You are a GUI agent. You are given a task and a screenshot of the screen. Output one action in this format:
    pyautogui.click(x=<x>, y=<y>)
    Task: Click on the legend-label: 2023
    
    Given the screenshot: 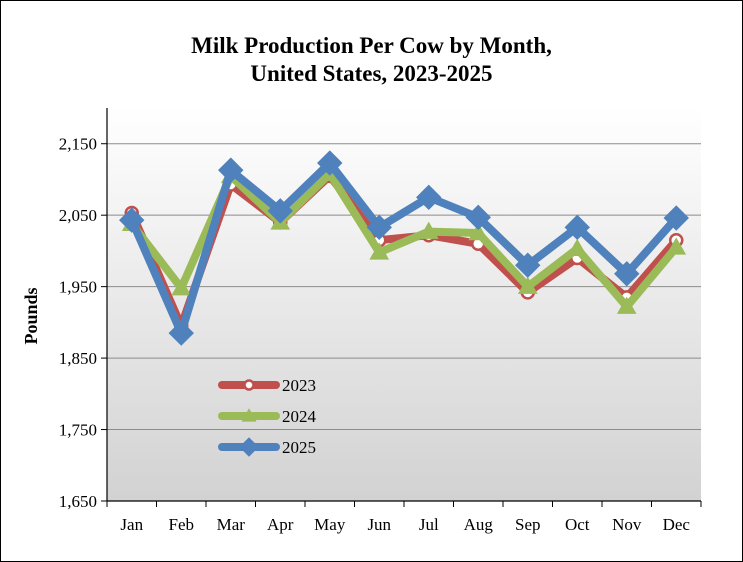 What is the action you would take?
    pyautogui.click(x=299, y=385)
    